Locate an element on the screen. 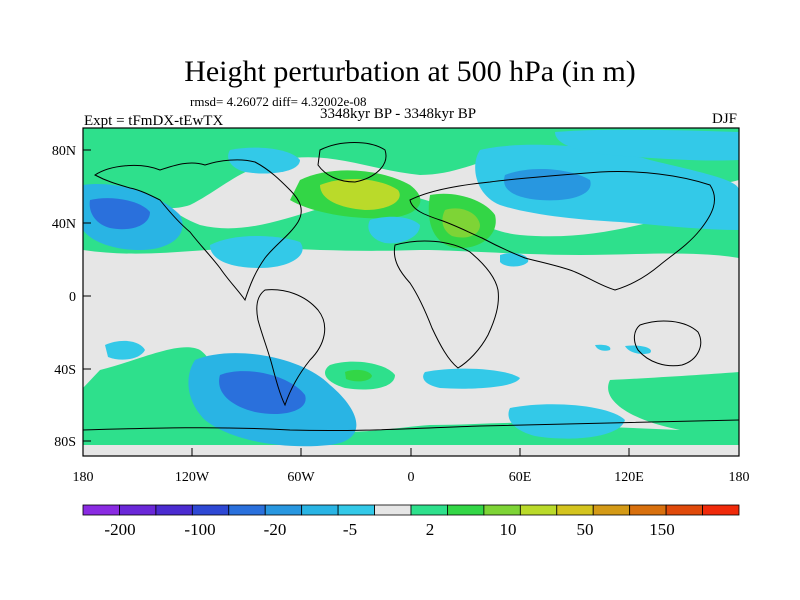 The image size is (800, 600). colorbar-label: -200 is located at coordinates (119, 529).